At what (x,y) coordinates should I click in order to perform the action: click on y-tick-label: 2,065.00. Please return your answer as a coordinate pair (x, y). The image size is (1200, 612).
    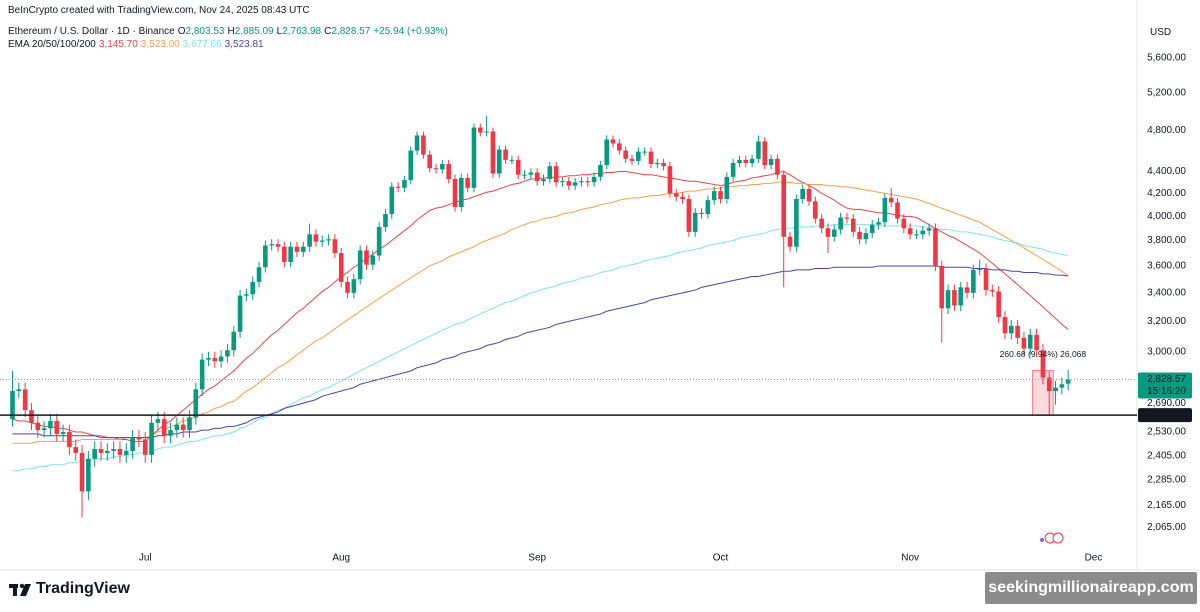
    Looking at the image, I should click on (1166, 527).